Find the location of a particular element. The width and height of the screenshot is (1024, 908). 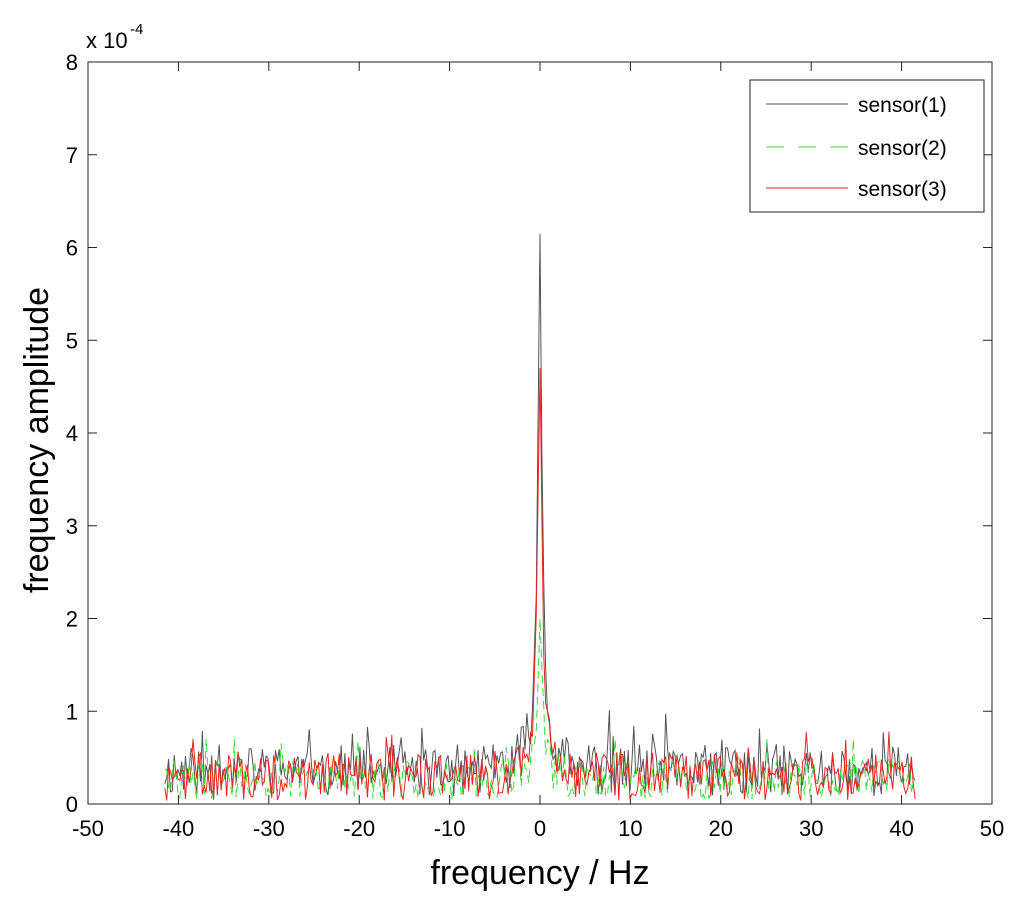

x-tick-label: 0 is located at coordinates (540, 828).